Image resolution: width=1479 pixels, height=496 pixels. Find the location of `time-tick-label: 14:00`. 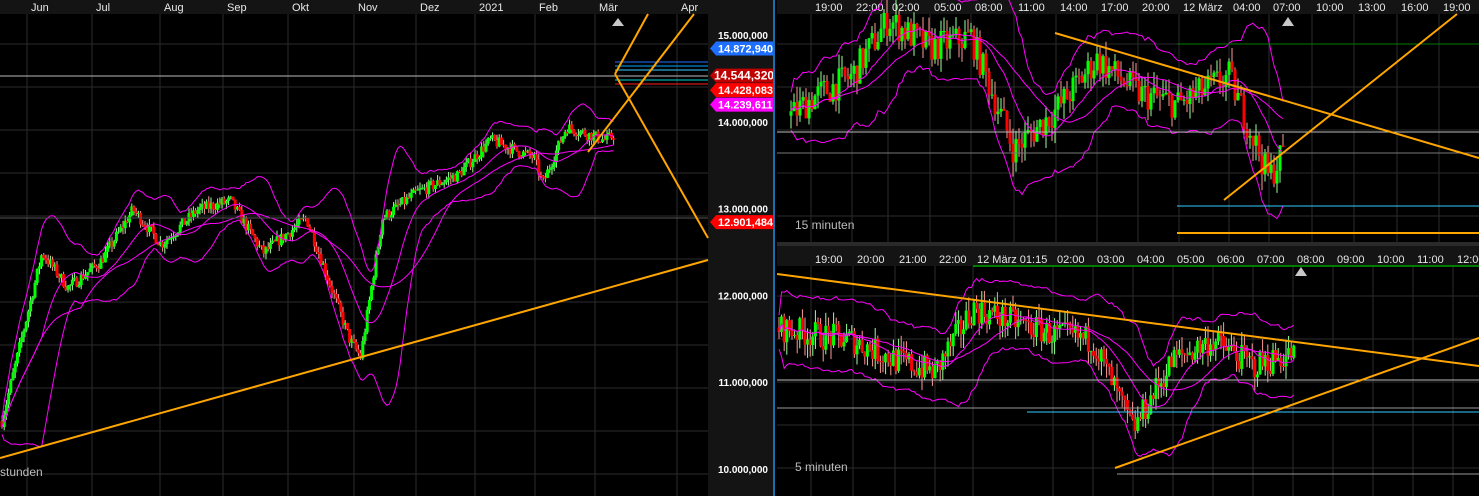

time-tick-label: 14:00 is located at coordinates (1074, 8).